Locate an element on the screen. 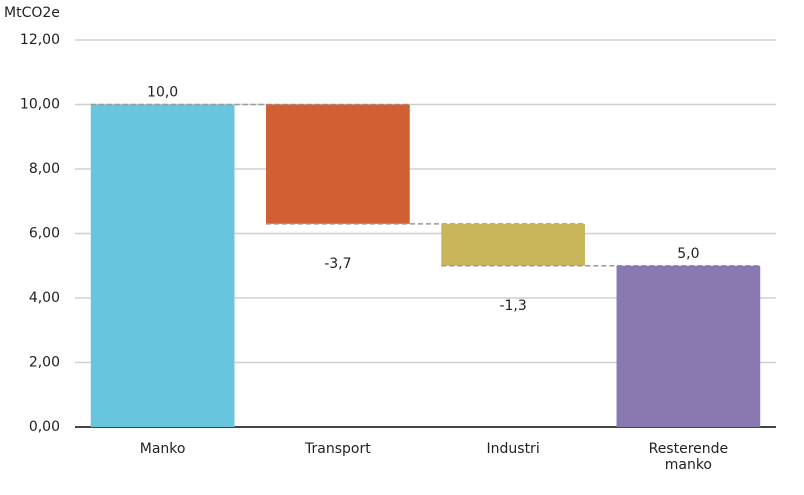 Image resolution: width=804 pixels, height=495 pixels. y-tick-label: 2,00 is located at coordinates (44, 363).